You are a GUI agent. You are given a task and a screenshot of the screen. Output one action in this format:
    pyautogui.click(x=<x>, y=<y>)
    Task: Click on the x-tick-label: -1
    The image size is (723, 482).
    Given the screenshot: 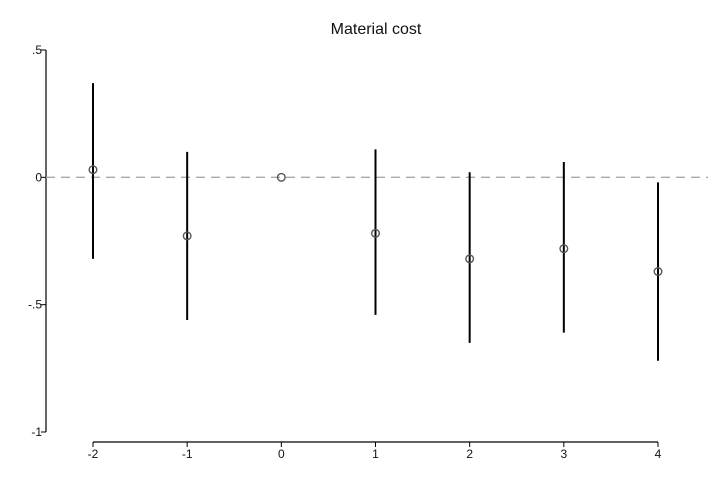 What is the action you would take?
    pyautogui.click(x=187, y=454)
    